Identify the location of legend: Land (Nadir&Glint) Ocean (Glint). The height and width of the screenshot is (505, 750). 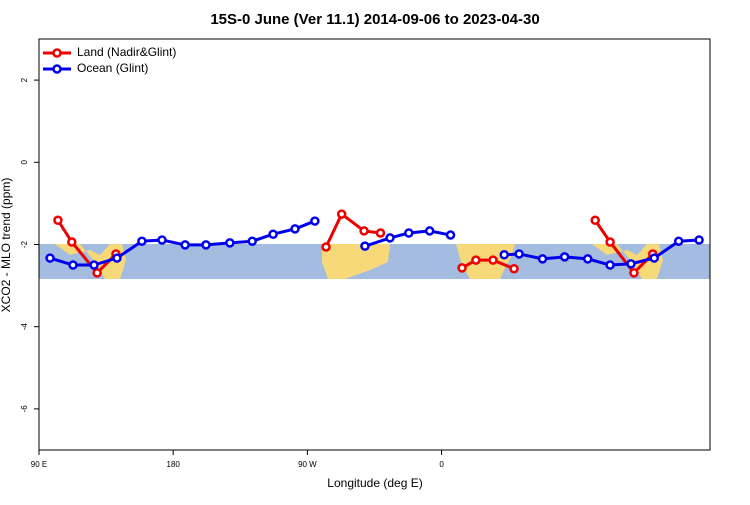
(109, 60).